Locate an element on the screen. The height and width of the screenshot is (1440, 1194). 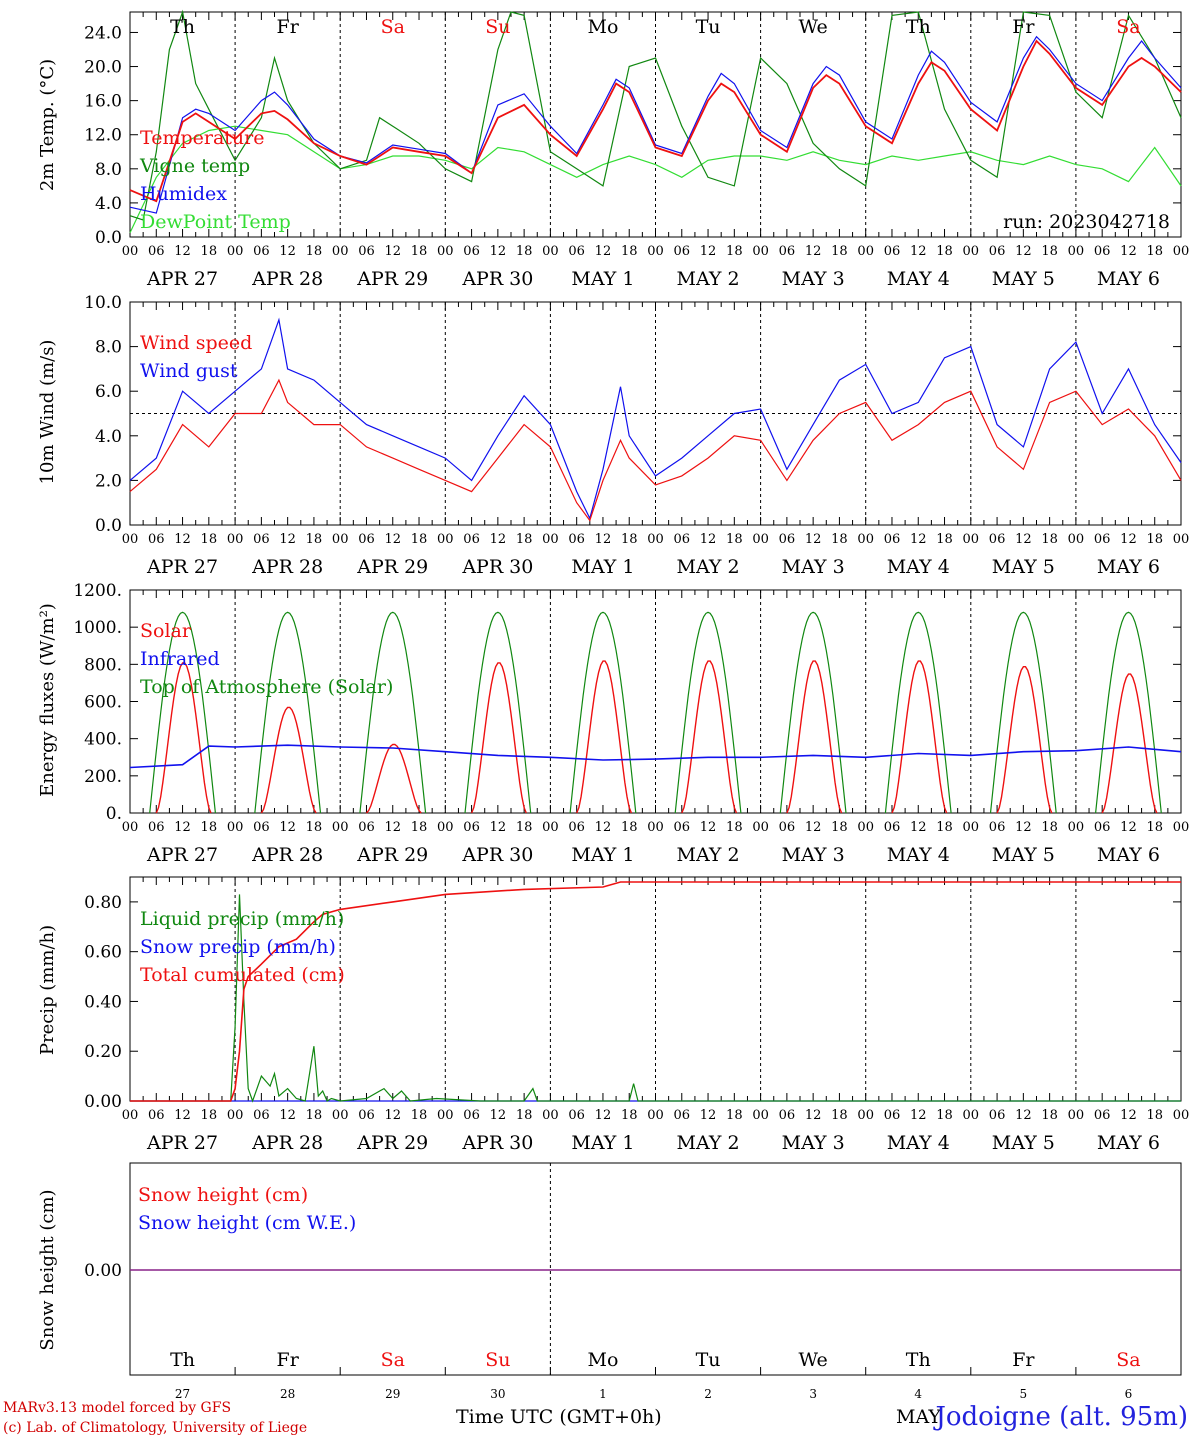
legend-total-cumulated-cm: Total cumulated (cm) is located at coordinates (242, 975).